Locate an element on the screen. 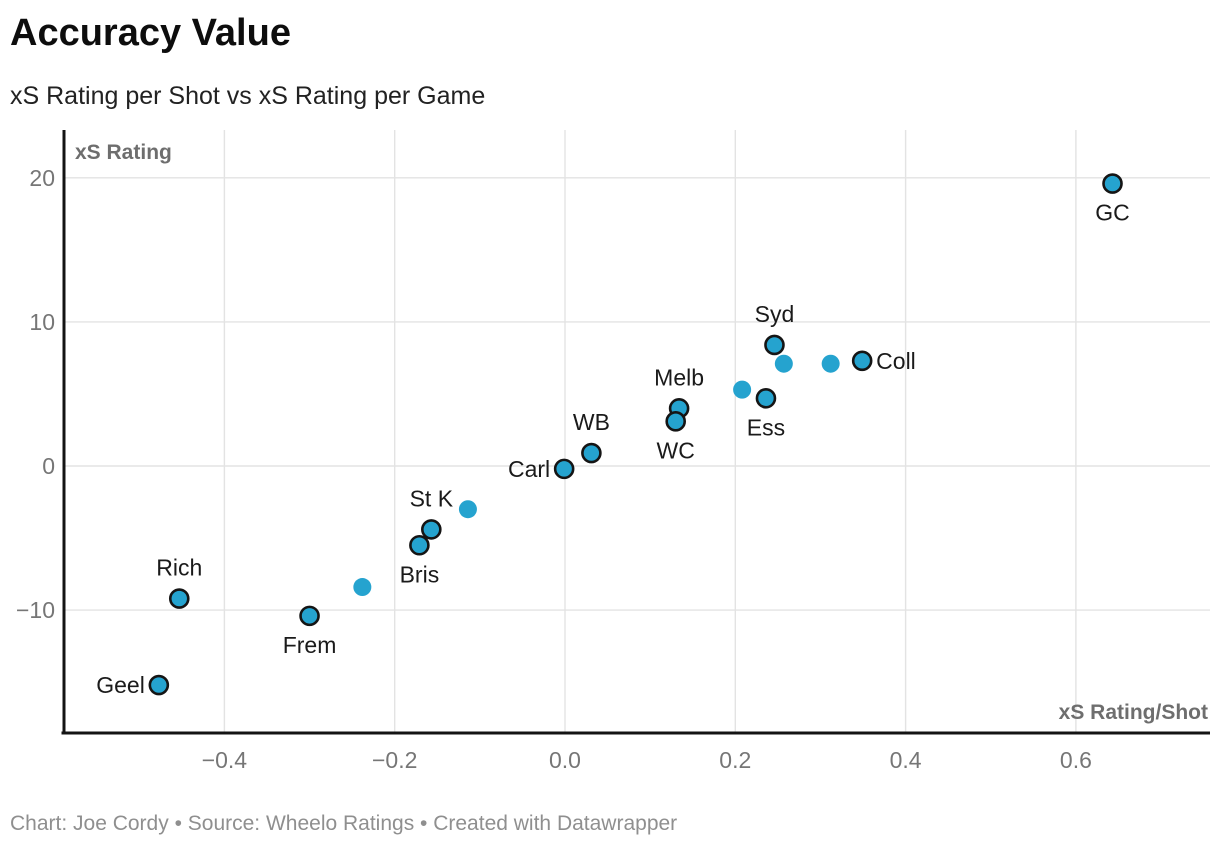 The image size is (1220, 850). chart-subtitle: xS Rating per Shot vs xS Rating per Game is located at coordinates (248, 96).